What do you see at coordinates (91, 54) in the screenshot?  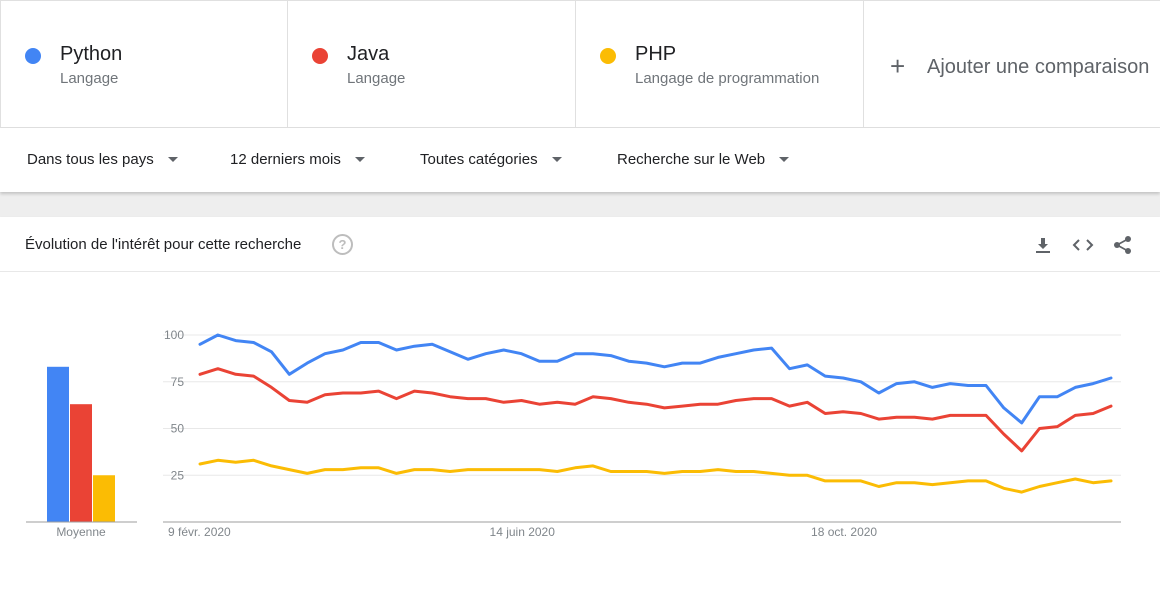 I see `term-name: Python` at bounding box center [91, 54].